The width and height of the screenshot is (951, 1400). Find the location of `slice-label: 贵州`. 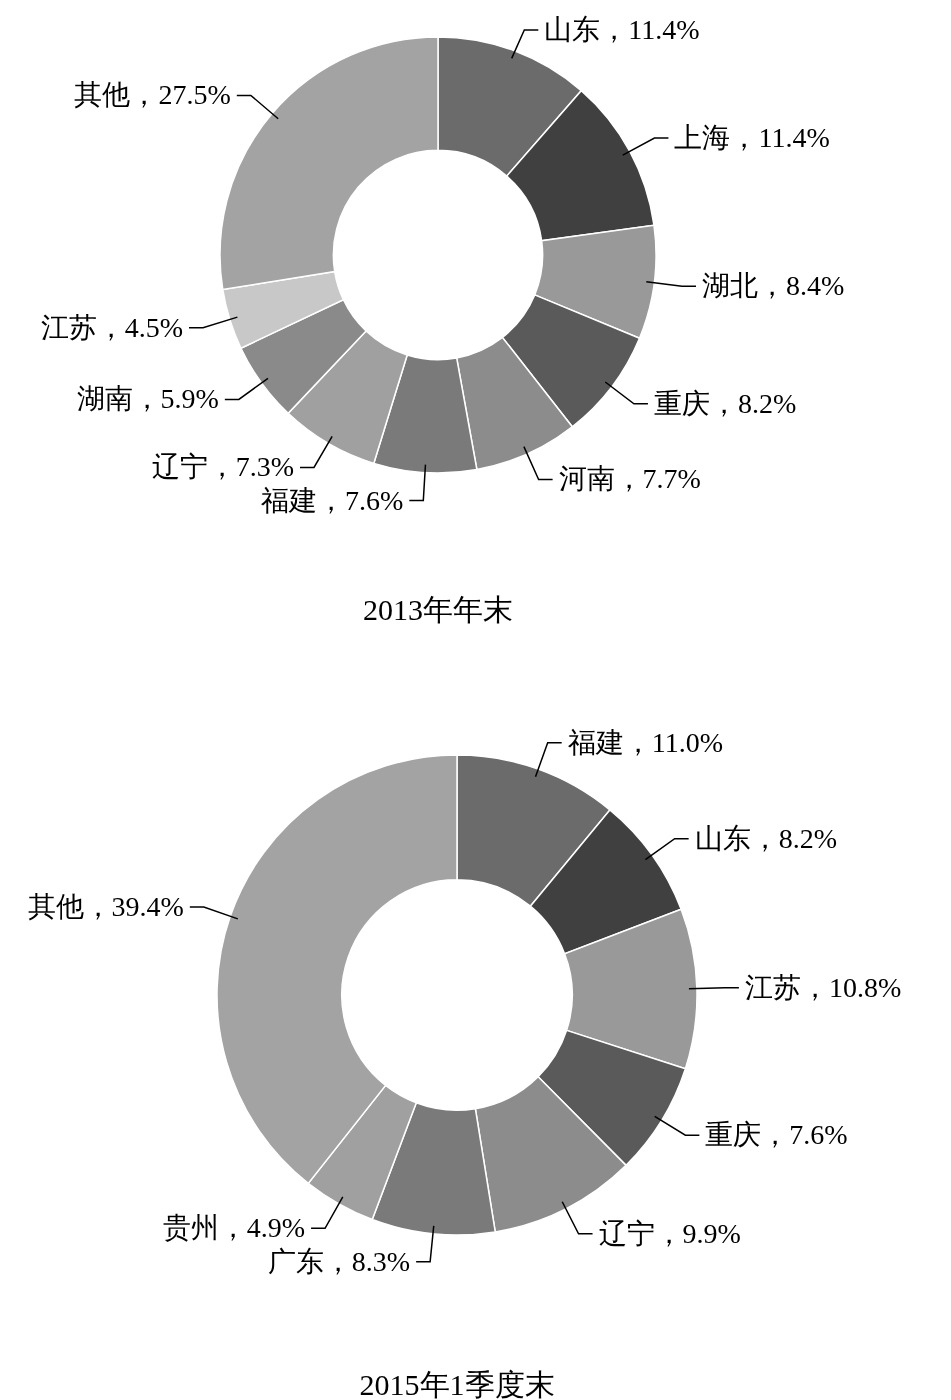

slice-label: 贵州 is located at coordinates (190, 1228).